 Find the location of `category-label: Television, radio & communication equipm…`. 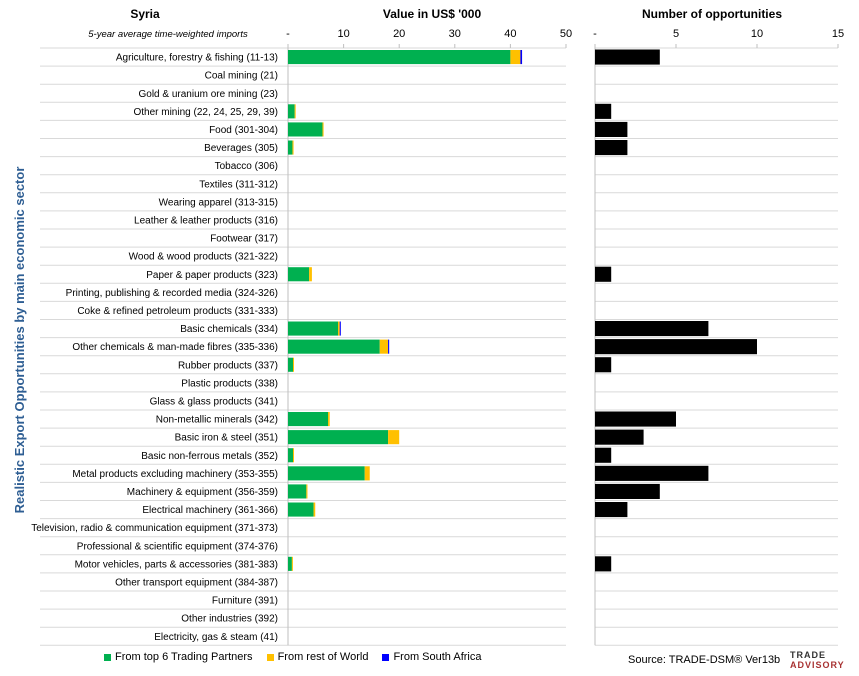

category-label: Television, radio & communication equipm… is located at coordinates (154, 528).